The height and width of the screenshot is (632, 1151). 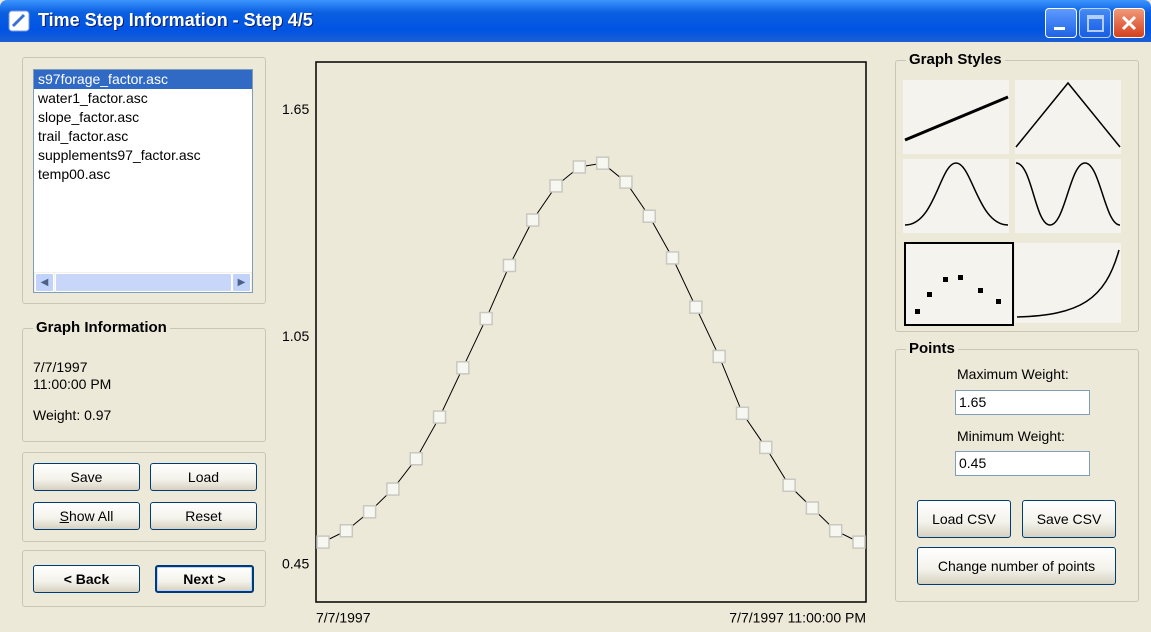 I want to click on min-weight-input: 0.45, so click(x=1022, y=463).